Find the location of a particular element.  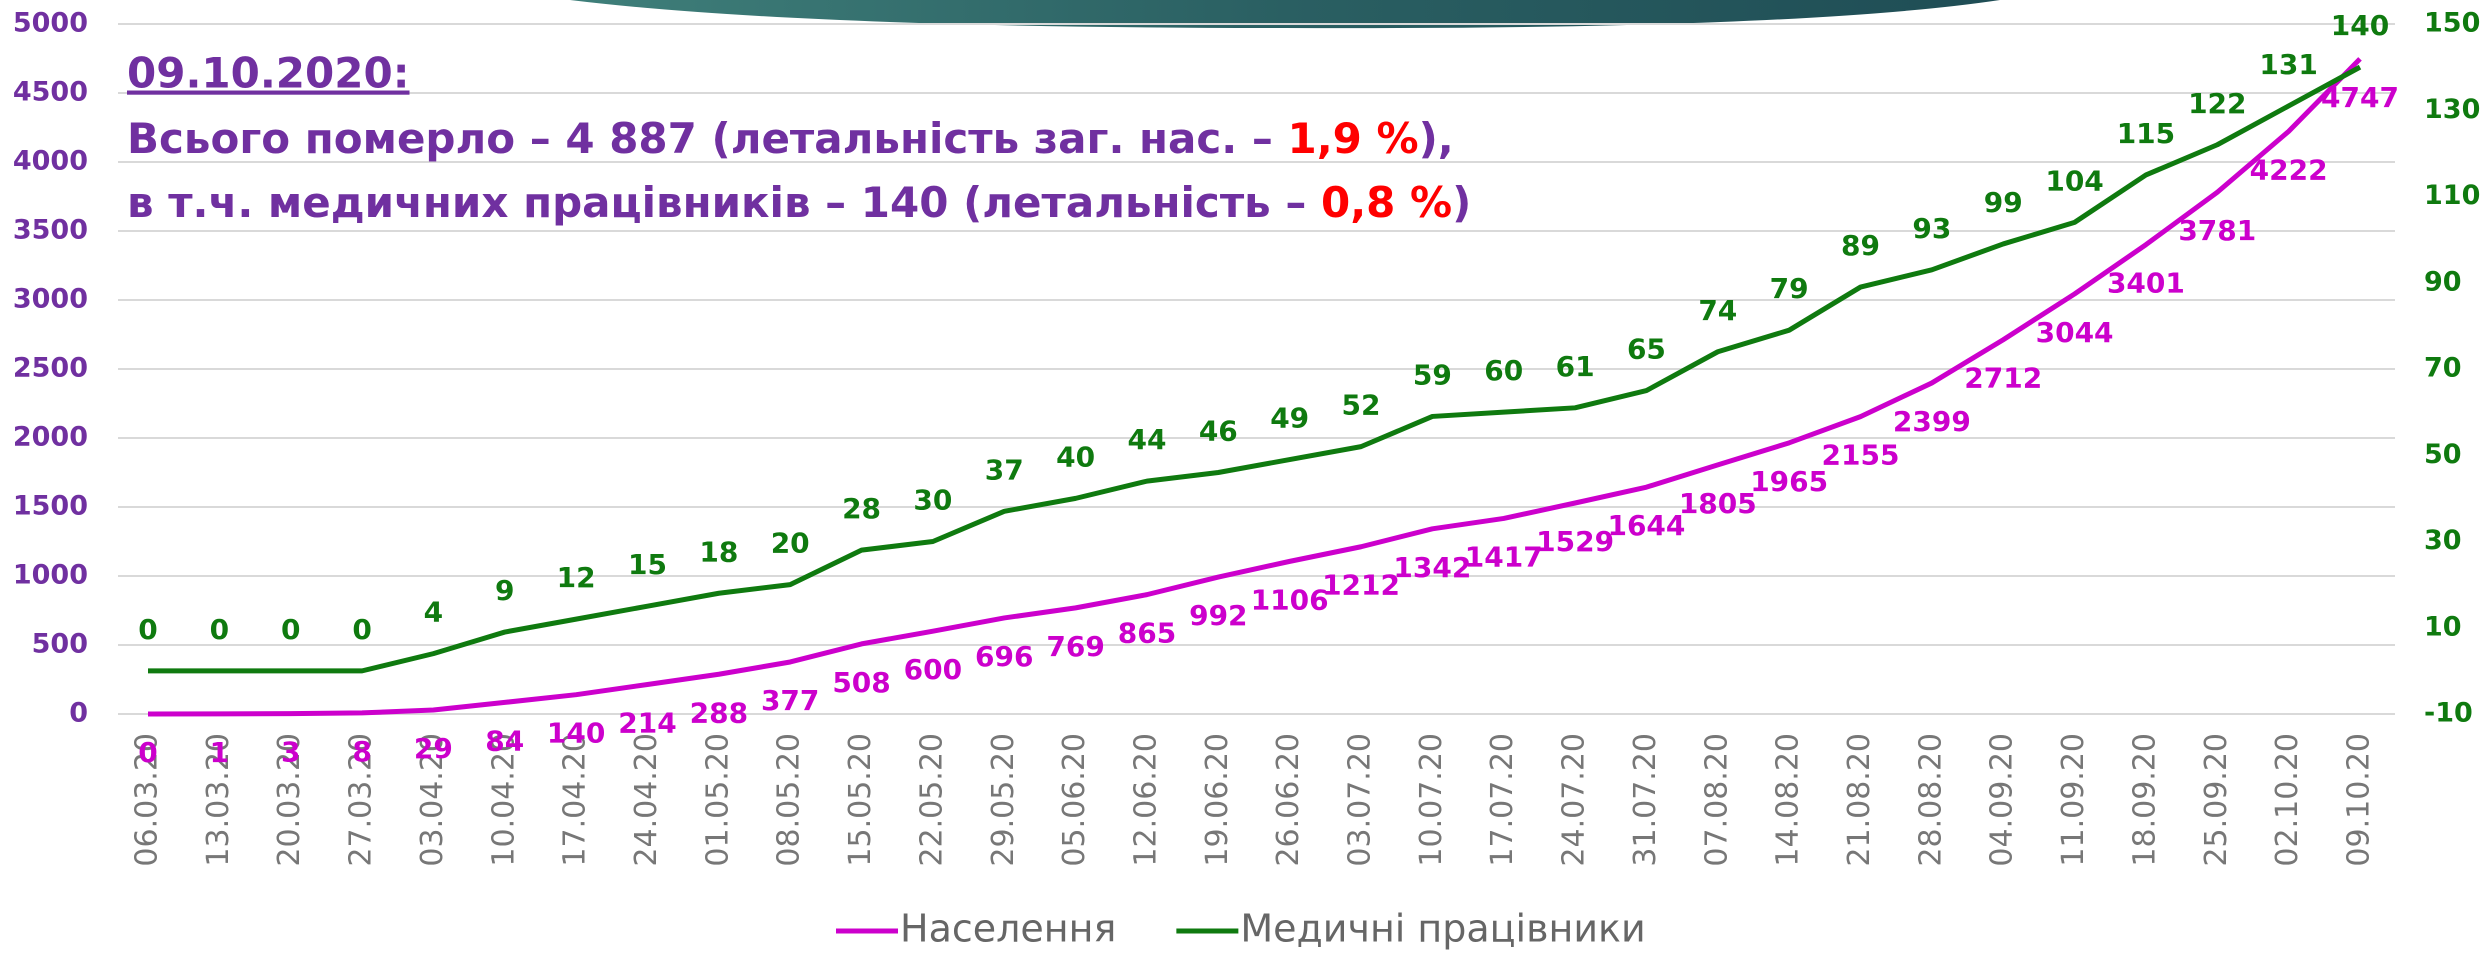

data-label: 74 is located at coordinates (1717, 310).